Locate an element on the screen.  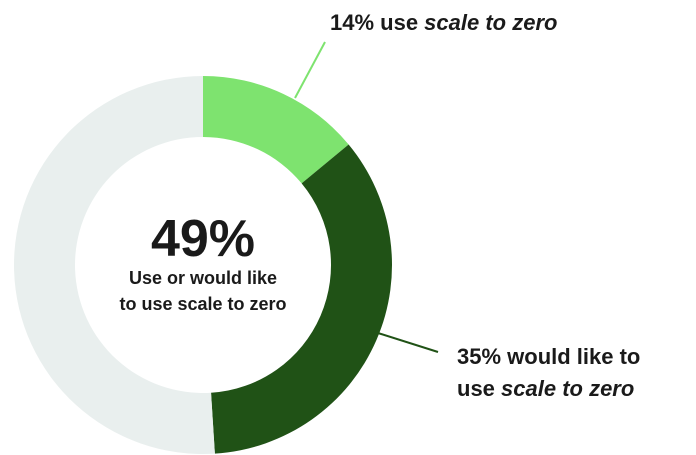
annotation-use-scale-to-zero: 14% use scale to zero is located at coordinates (443, 22).